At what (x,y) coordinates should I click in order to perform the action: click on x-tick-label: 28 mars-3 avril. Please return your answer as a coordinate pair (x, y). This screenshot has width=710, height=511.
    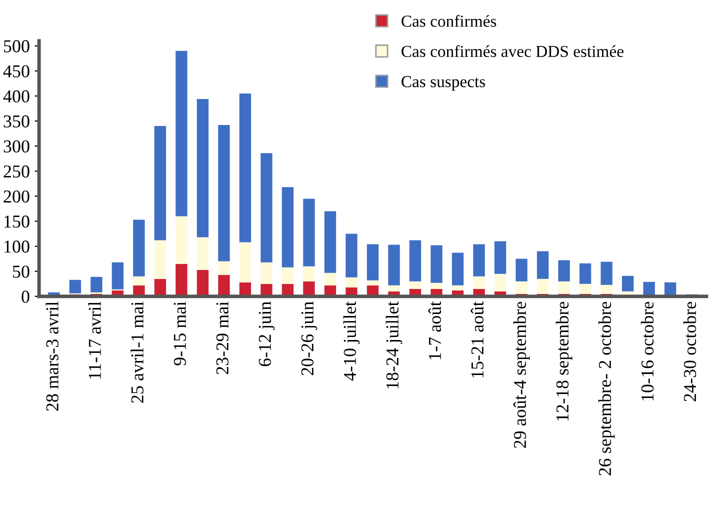
    Looking at the image, I should click on (52, 356).